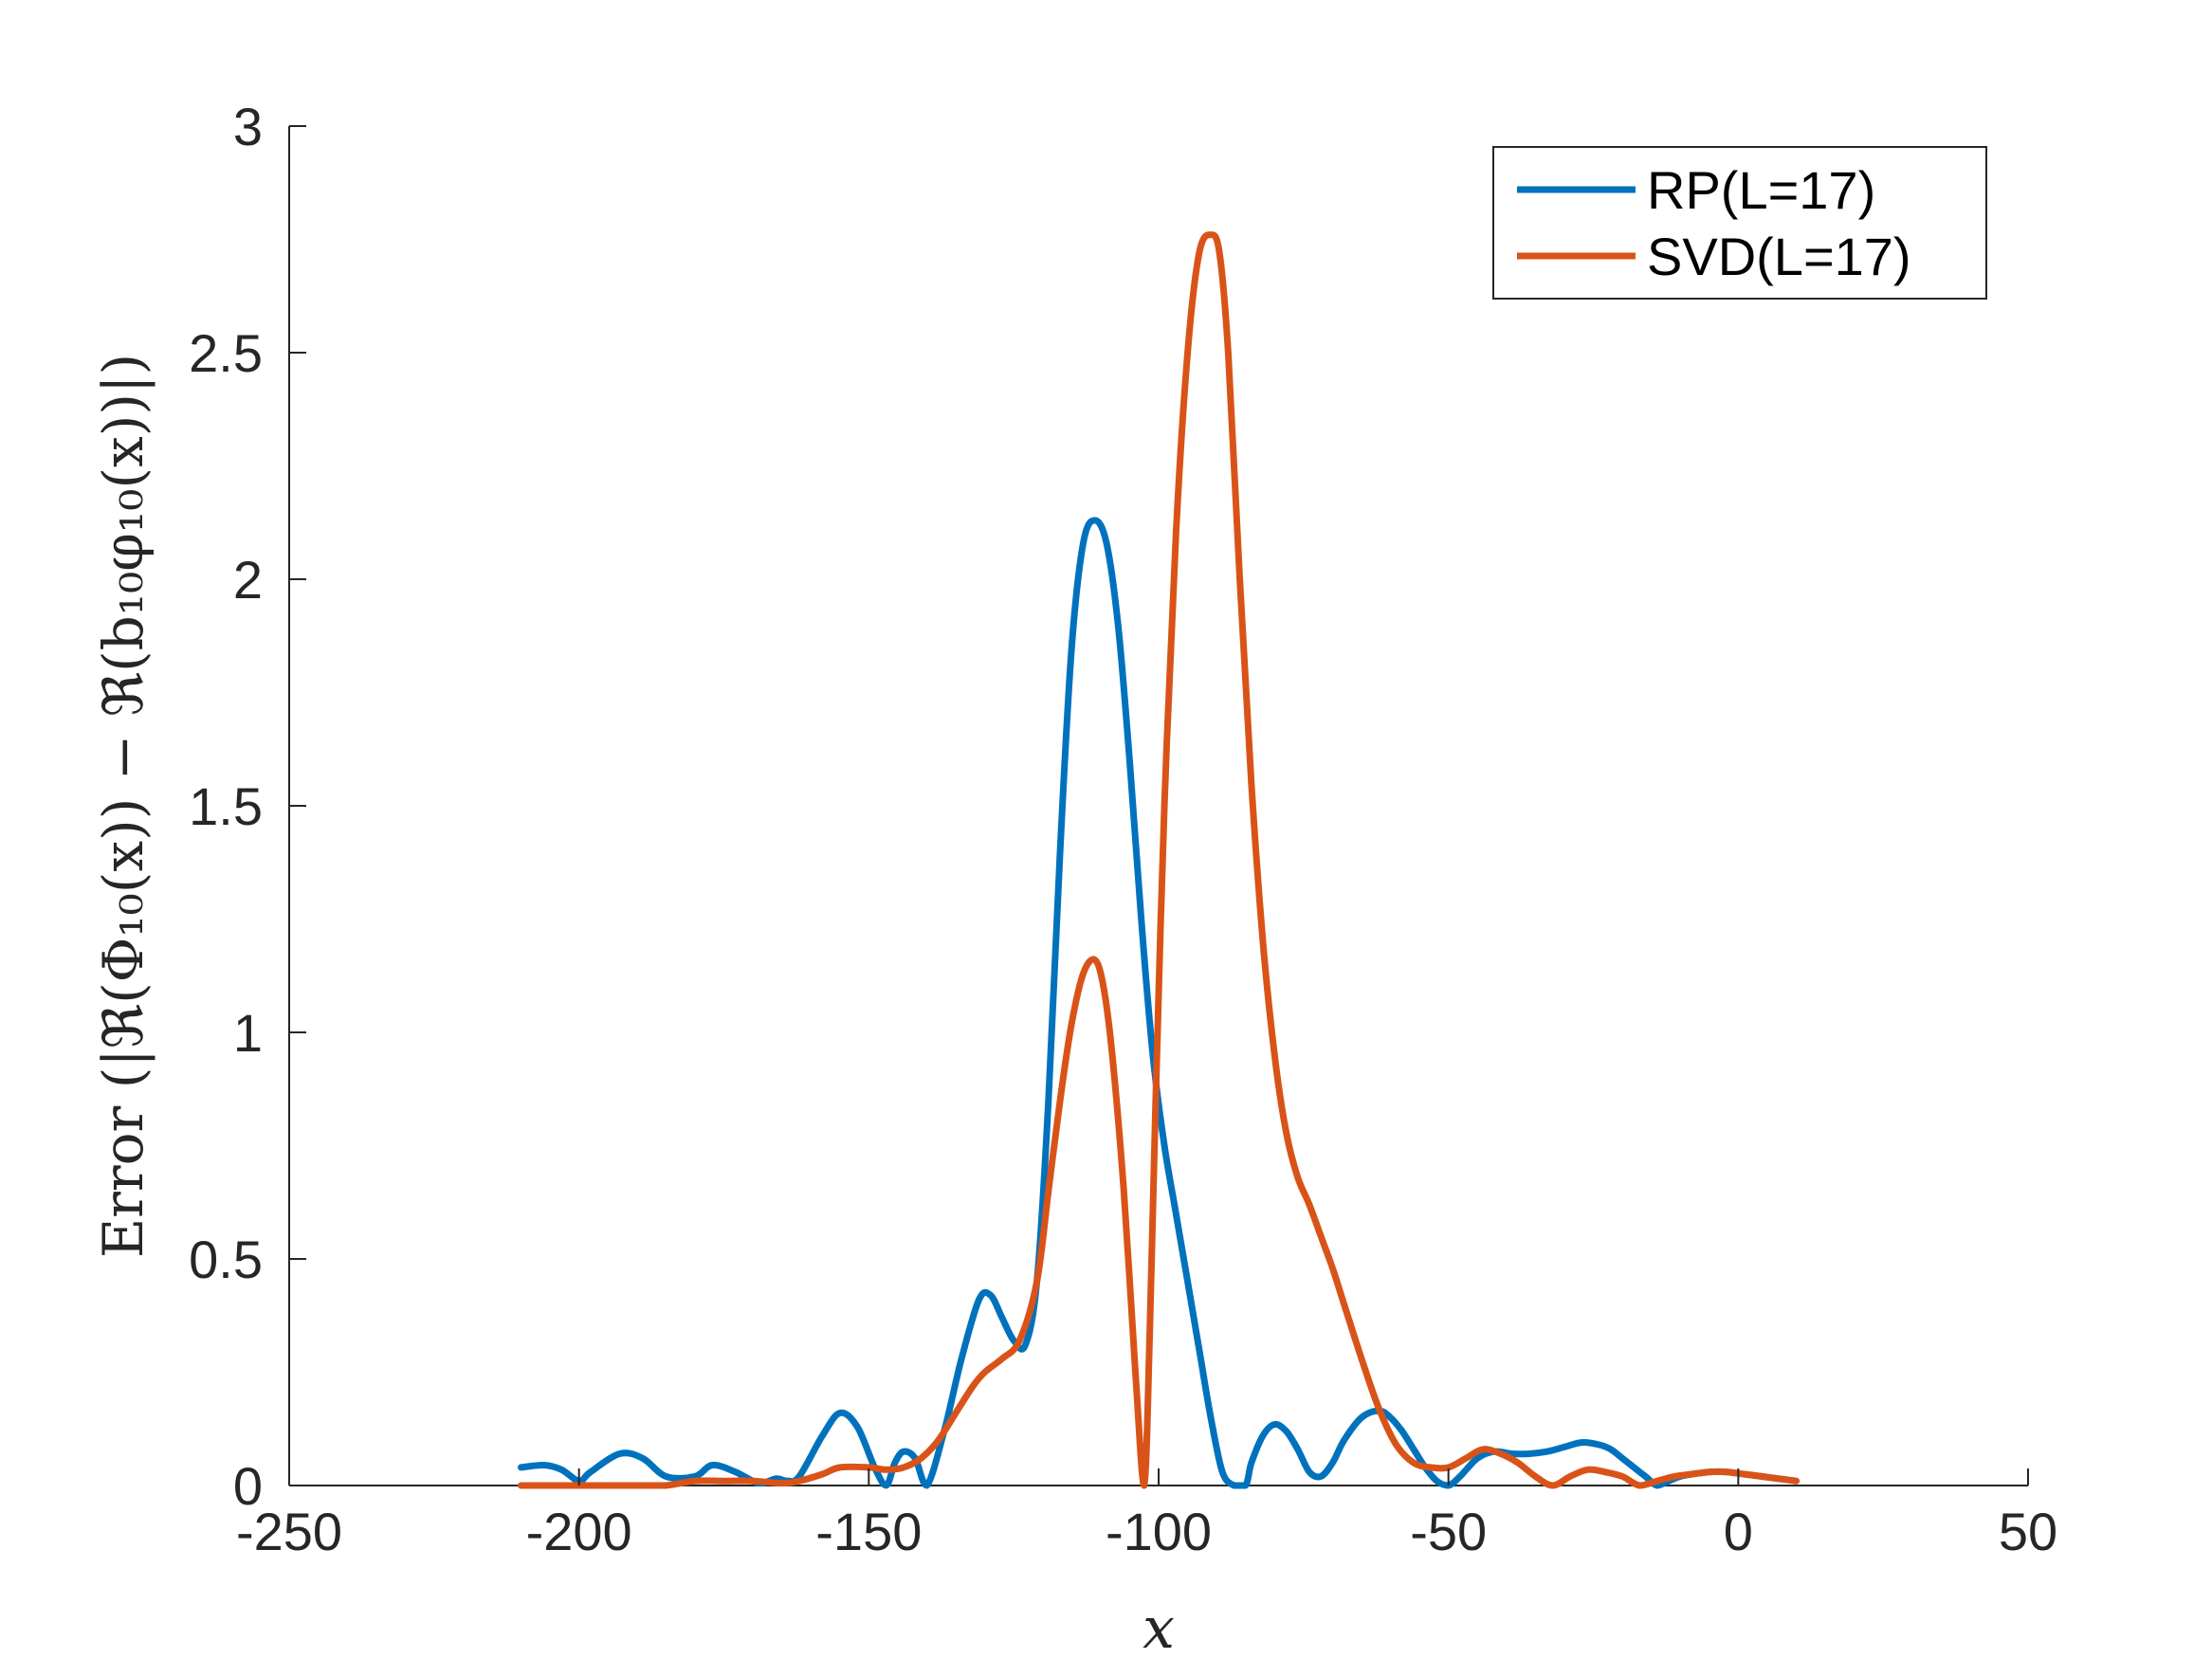 The width and height of the screenshot is (2212, 1659). I want to click on y-tick-label: 0.5, so click(226, 1259).